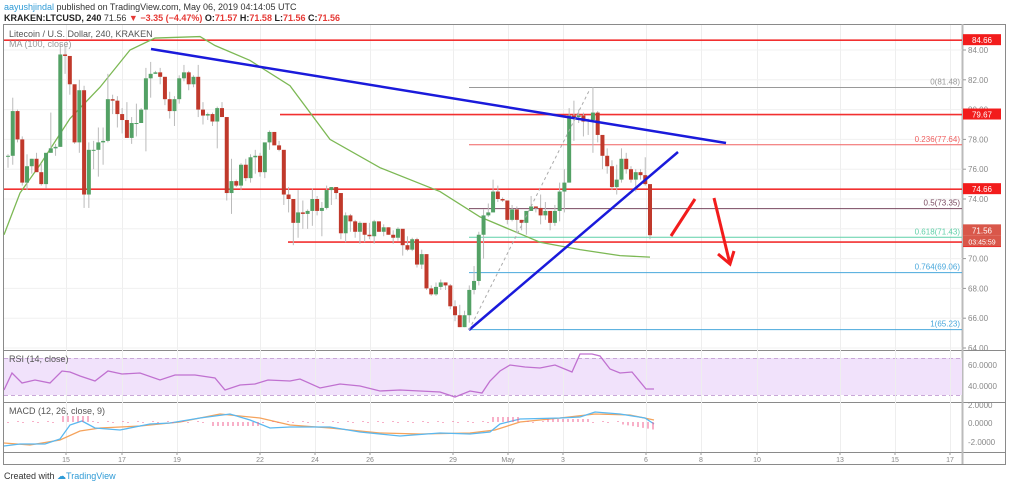 Image resolution: width=1024 pixels, height=486 pixels. What do you see at coordinates (982, 189) in the screenshot?
I see `level-tag: 74.66` at bounding box center [982, 189].